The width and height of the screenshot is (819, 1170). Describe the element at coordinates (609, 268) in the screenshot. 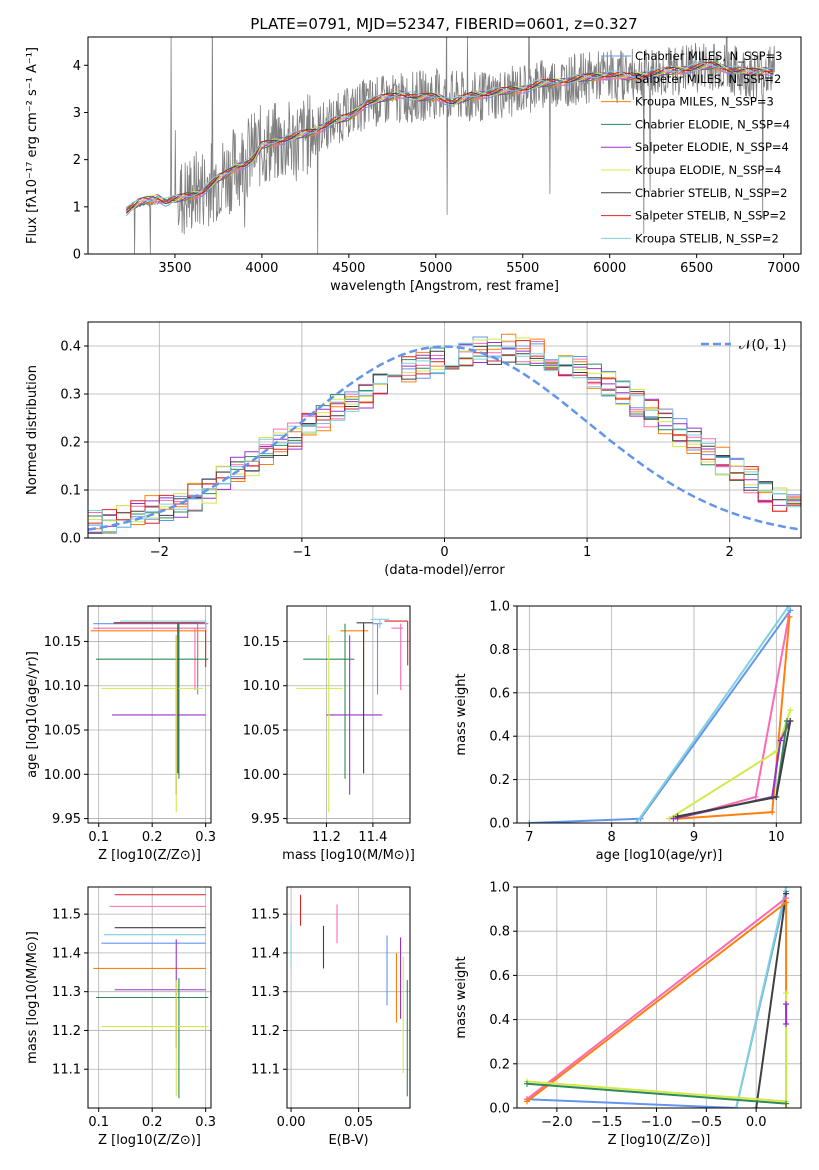

I see `x-tick-label: 6000` at that location.